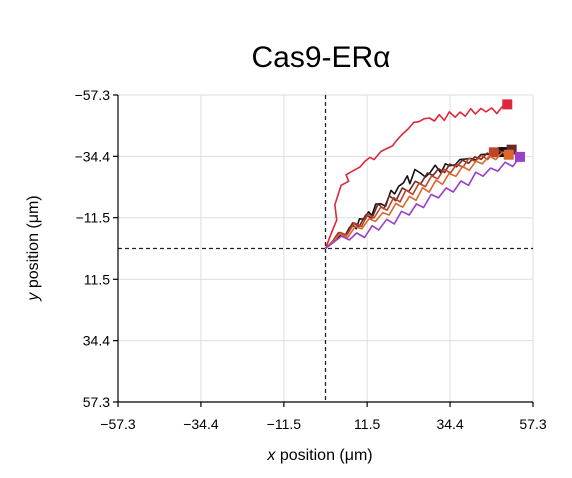 Image resolution: width=572 pixels, height=478 pixels. I want to click on x-tick-label-0: −57.3, so click(118, 424).